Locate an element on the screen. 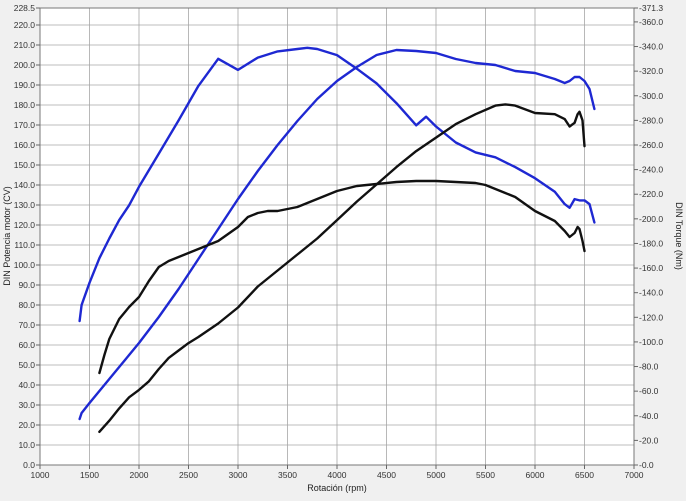 The width and height of the screenshot is (686, 501). y-right-tick-label: -220.0 is located at coordinates (651, 194).